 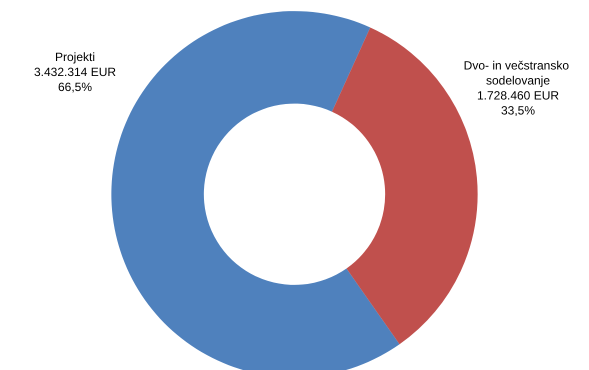 What do you see at coordinates (75, 57) in the screenshot?
I see `slice-label: Projekti` at bounding box center [75, 57].